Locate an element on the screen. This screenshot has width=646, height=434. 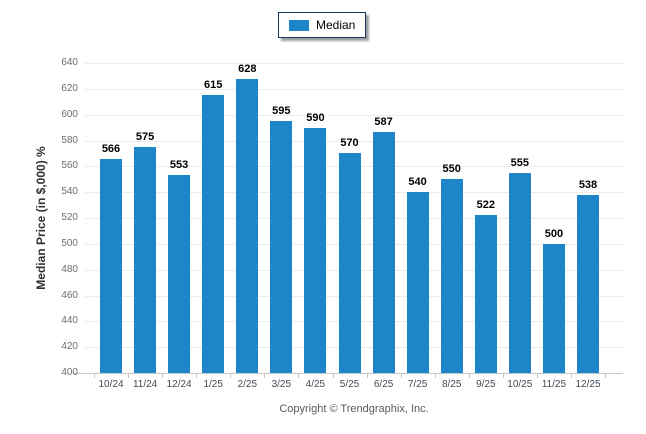
y-axis-tick-label: 500 is located at coordinates (69, 243).